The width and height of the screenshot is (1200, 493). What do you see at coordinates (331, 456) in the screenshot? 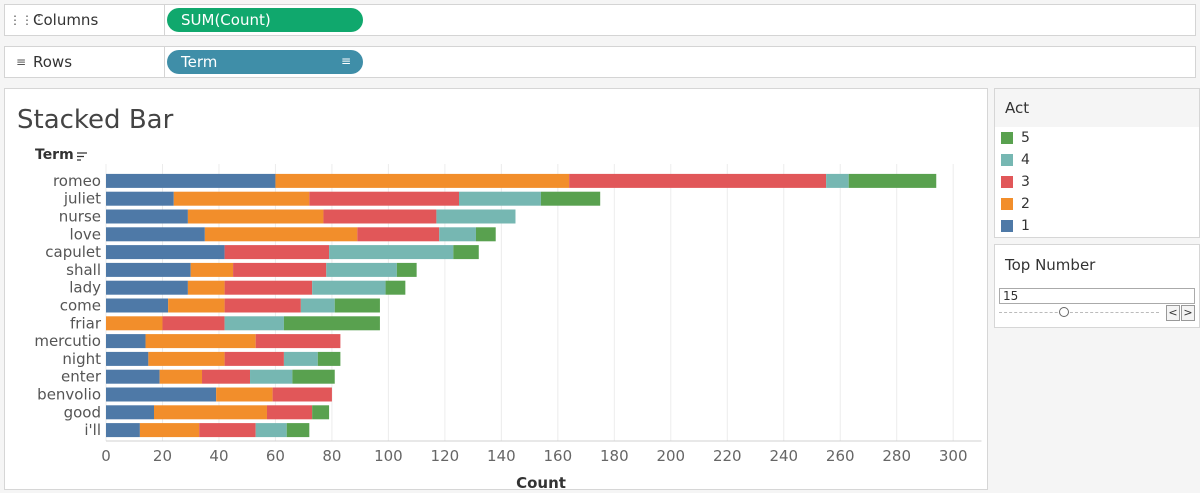
I see `x-tick-label: 80` at bounding box center [331, 456].